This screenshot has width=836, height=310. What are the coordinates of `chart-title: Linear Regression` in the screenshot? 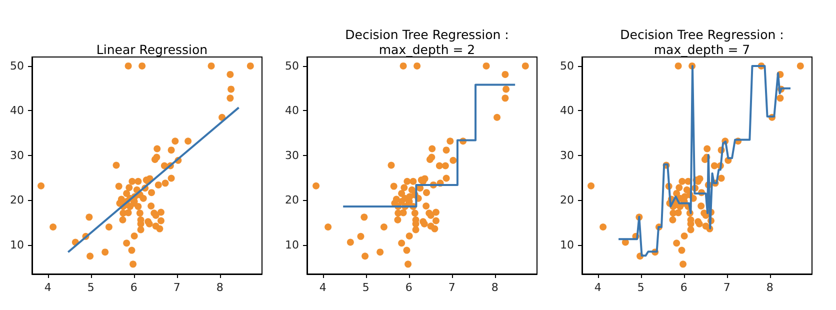 It's located at (152, 49).